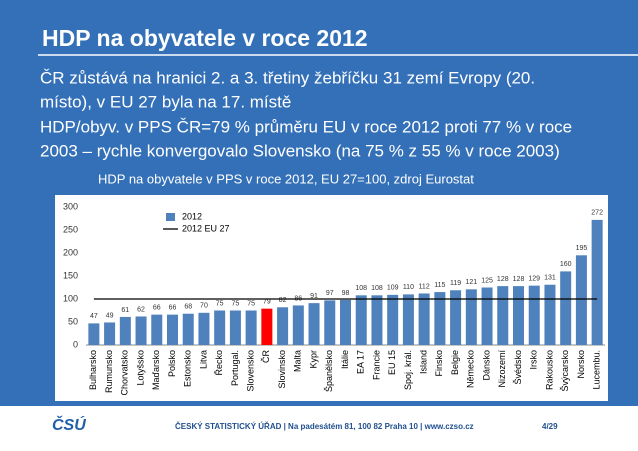 This screenshot has width=638, height=451. What do you see at coordinates (109, 371) in the screenshot?
I see `x-tick-label: Rumunsko` at bounding box center [109, 371].